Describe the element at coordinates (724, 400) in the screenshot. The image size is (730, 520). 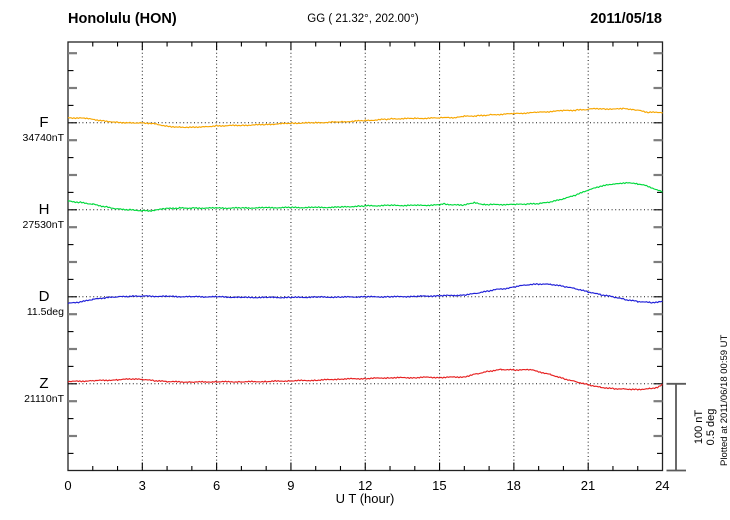
I see `plotted-at-note: Plotted at 2011/06/18 00:59 UT` at that location.